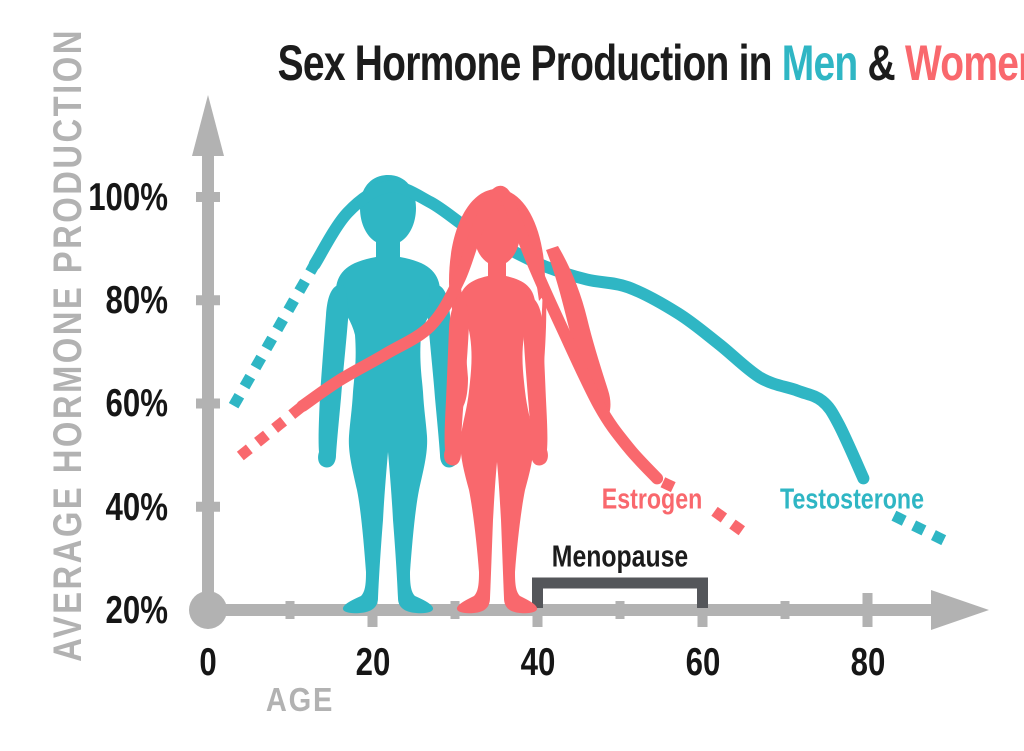  Describe the element at coordinates (273, 429) in the screenshot. I see `estrogen-dotted-start` at that location.